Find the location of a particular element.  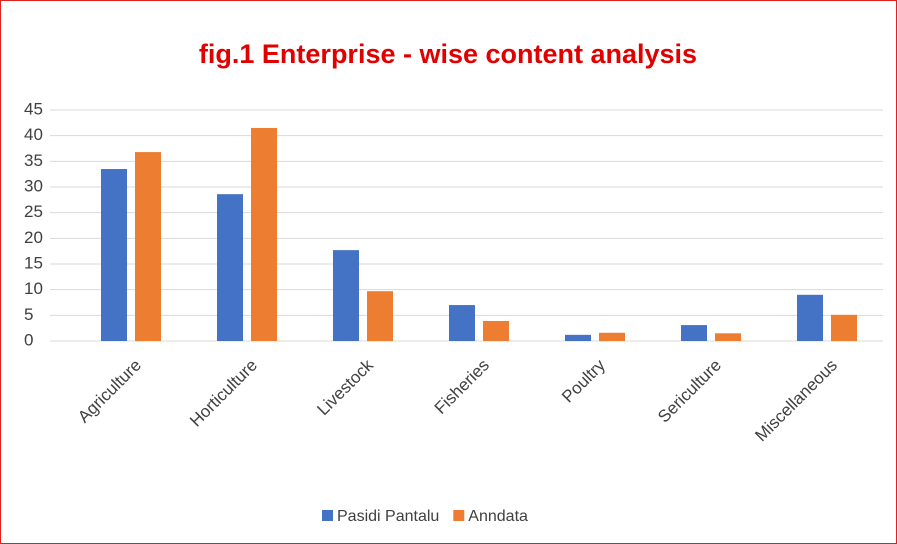

y-tick-label: 30 is located at coordinates (33, 185).